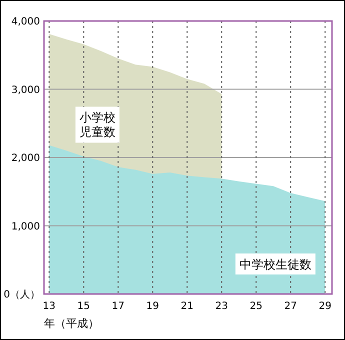 Image resolution: width=345 pixels, height=340 pixels. Describe the element at coordinates (83, 306) in the screenshot. I see `x-tick-label: 15` at that location.